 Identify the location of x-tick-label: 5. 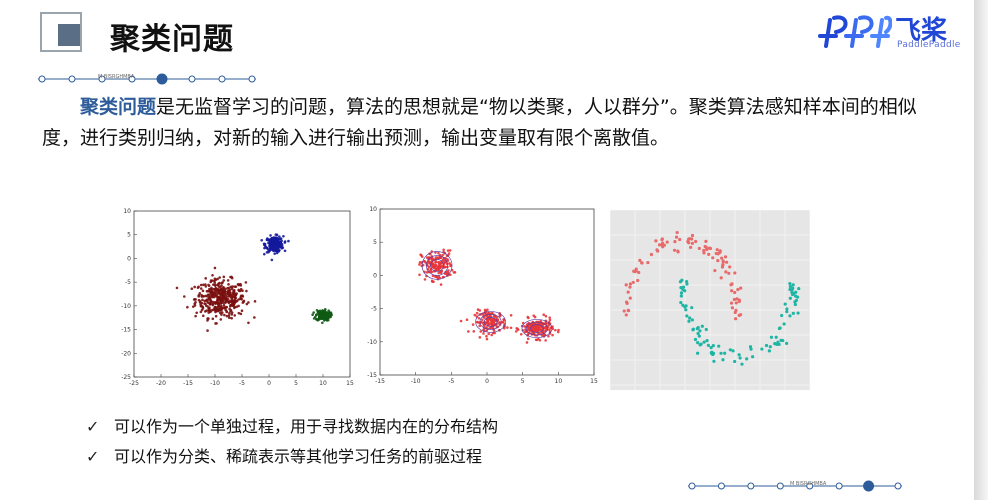
(523, 381).